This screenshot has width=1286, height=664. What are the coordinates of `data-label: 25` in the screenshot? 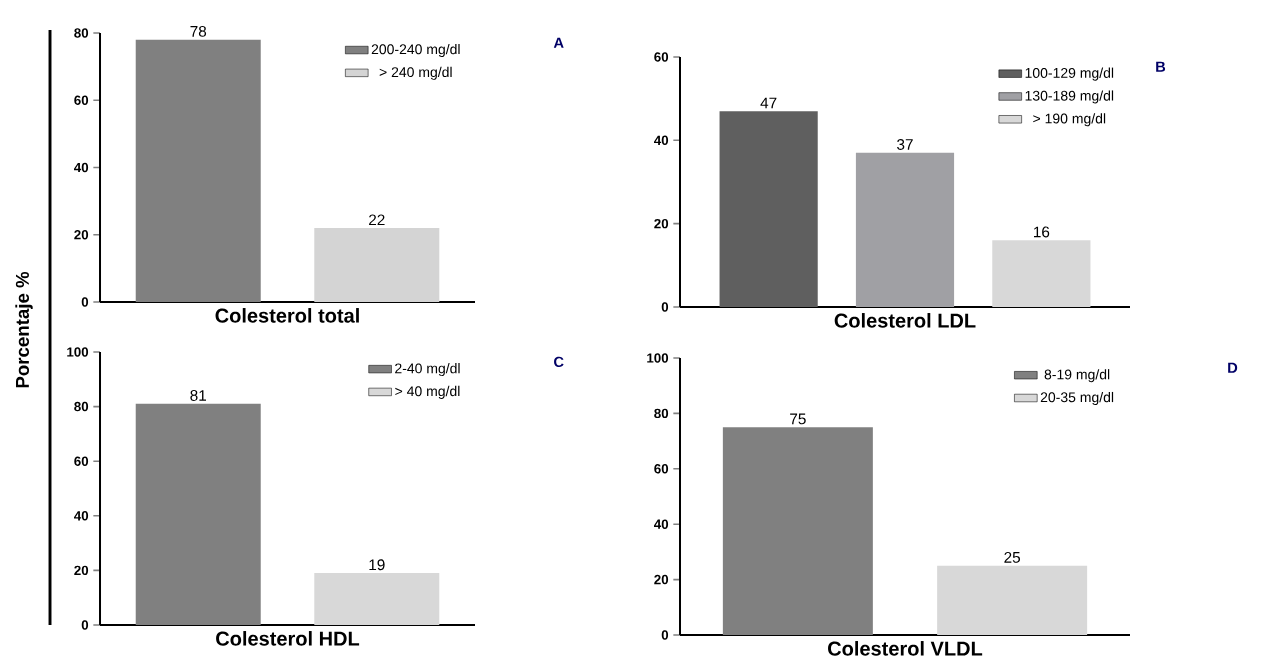 It's located at (1012, 557).